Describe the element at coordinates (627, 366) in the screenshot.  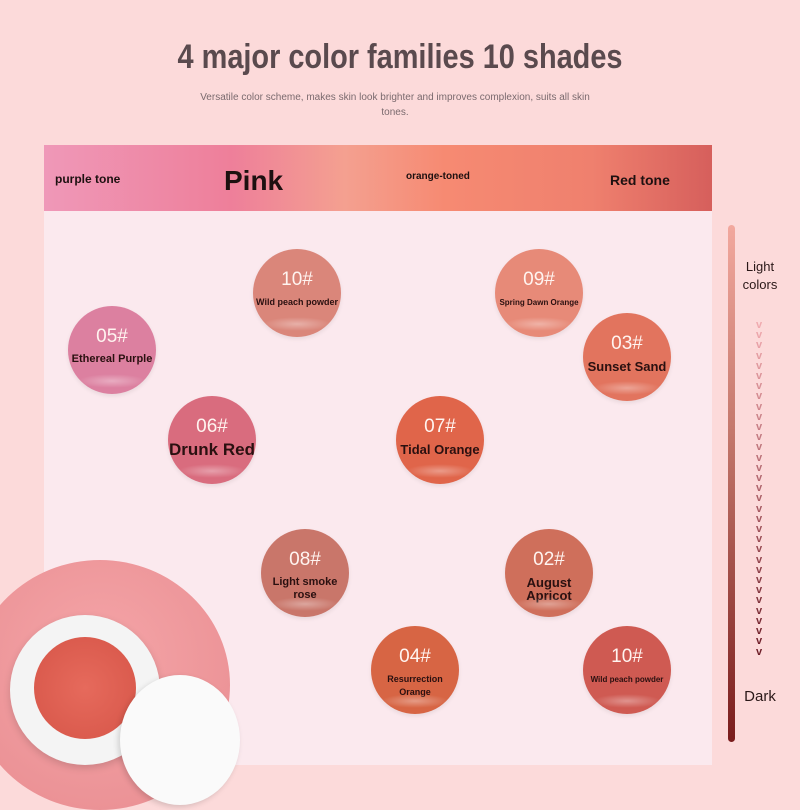
I see `shade-name: Sunset Sand` at that location.